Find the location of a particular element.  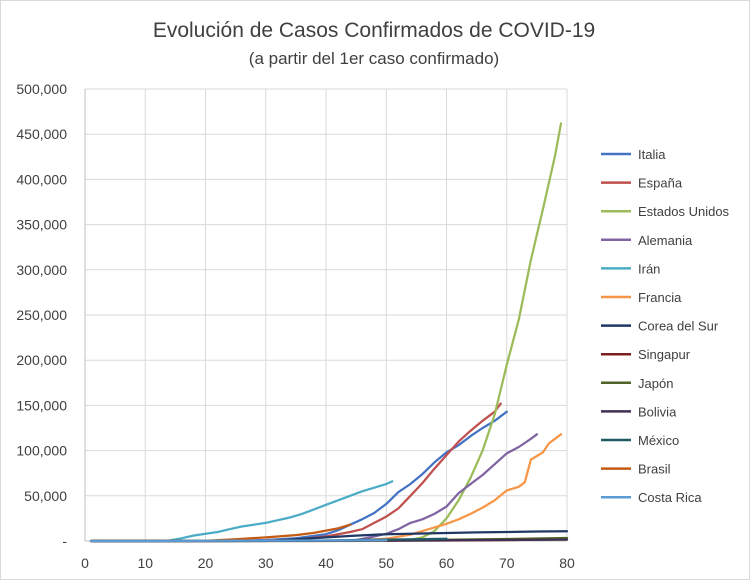

y-tick-label: 250,000 is located at coordinates (41, 315).